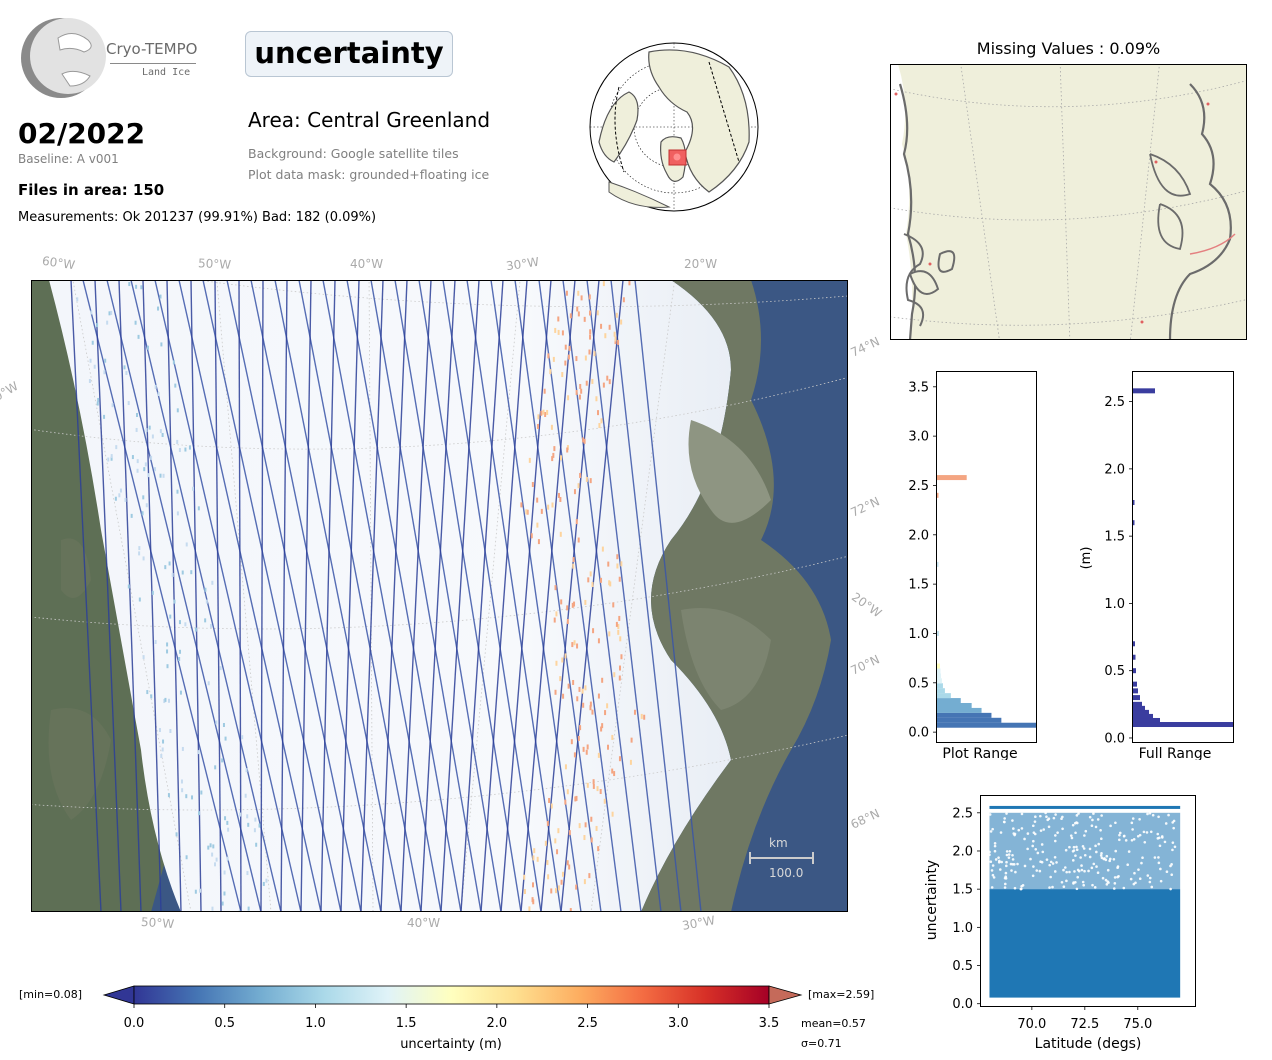 Image resolution: width=1272 pixels, height=1060 pixels. Describe the element at coordinates (367, 264) in the screenshot. I see `lon-label-40w: 40°W` at that location.